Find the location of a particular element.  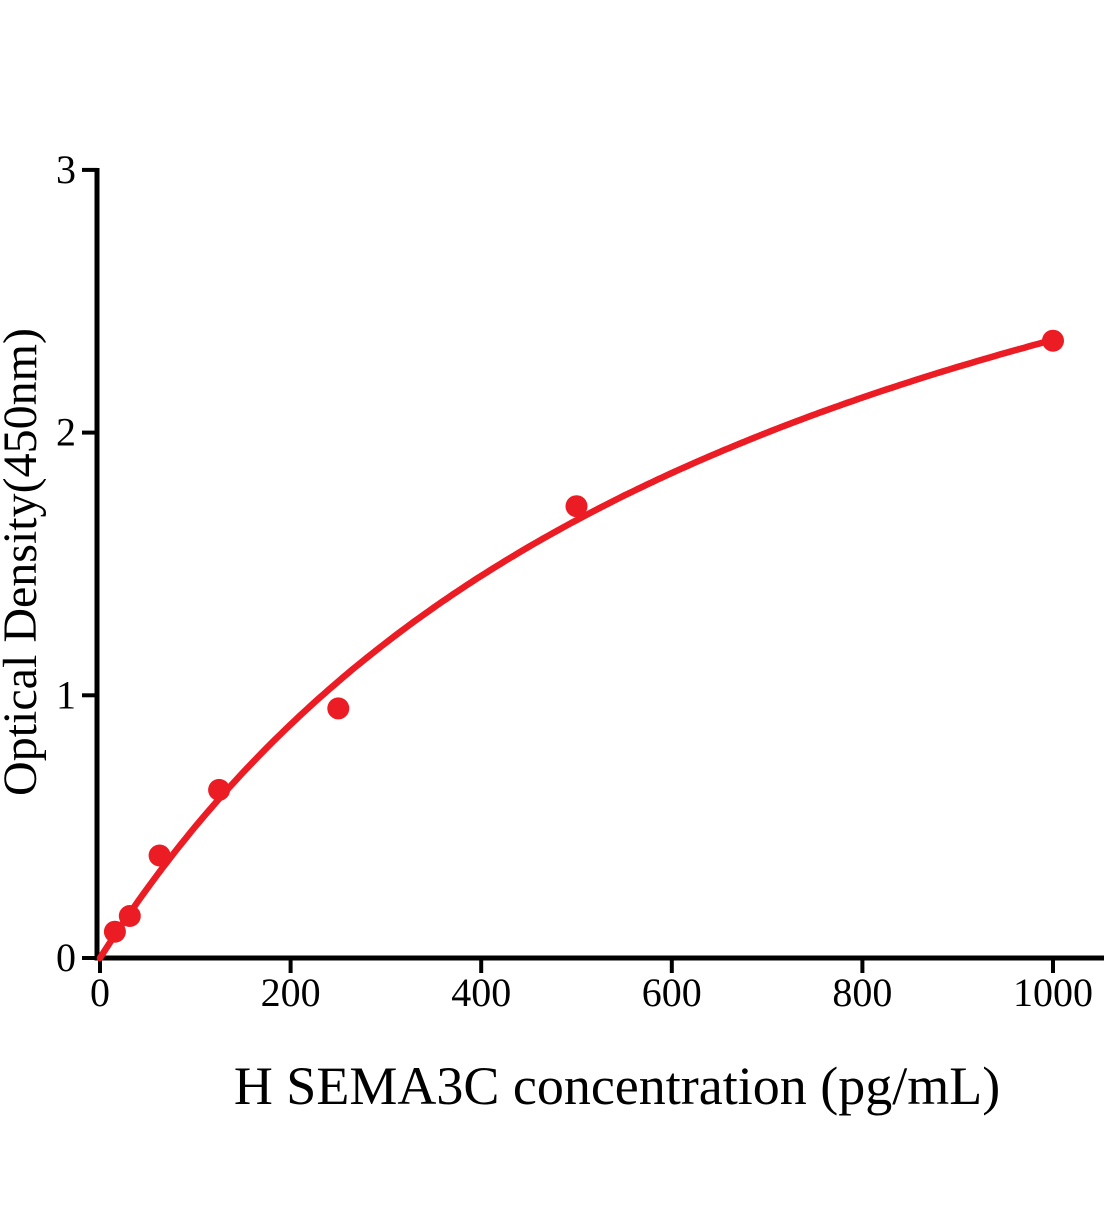

y-tick-label: 0 is located at coordinates (66, 957).